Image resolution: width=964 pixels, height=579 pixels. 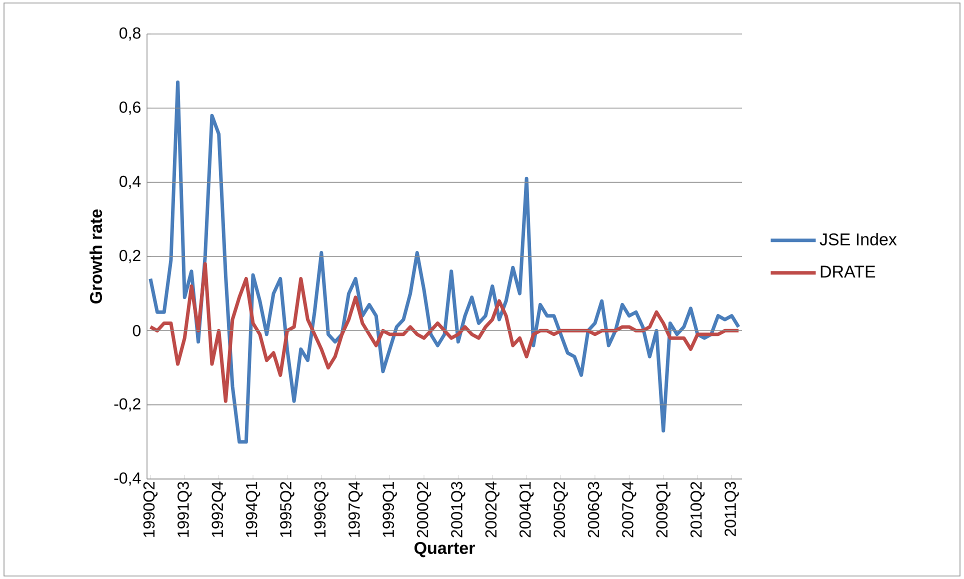 What do you see at coordinates (127, 405) in the screenshot?
I see `y-tick-label: -0,2` at bounding box center [127, 405].